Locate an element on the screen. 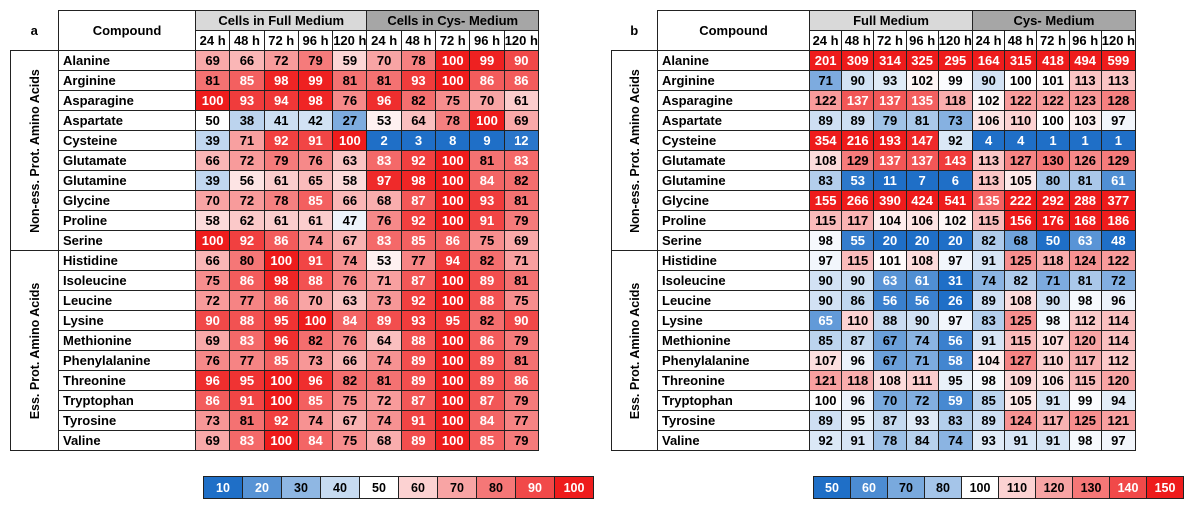  heatmap-cell: 84 is located at coordinates (922, 440).